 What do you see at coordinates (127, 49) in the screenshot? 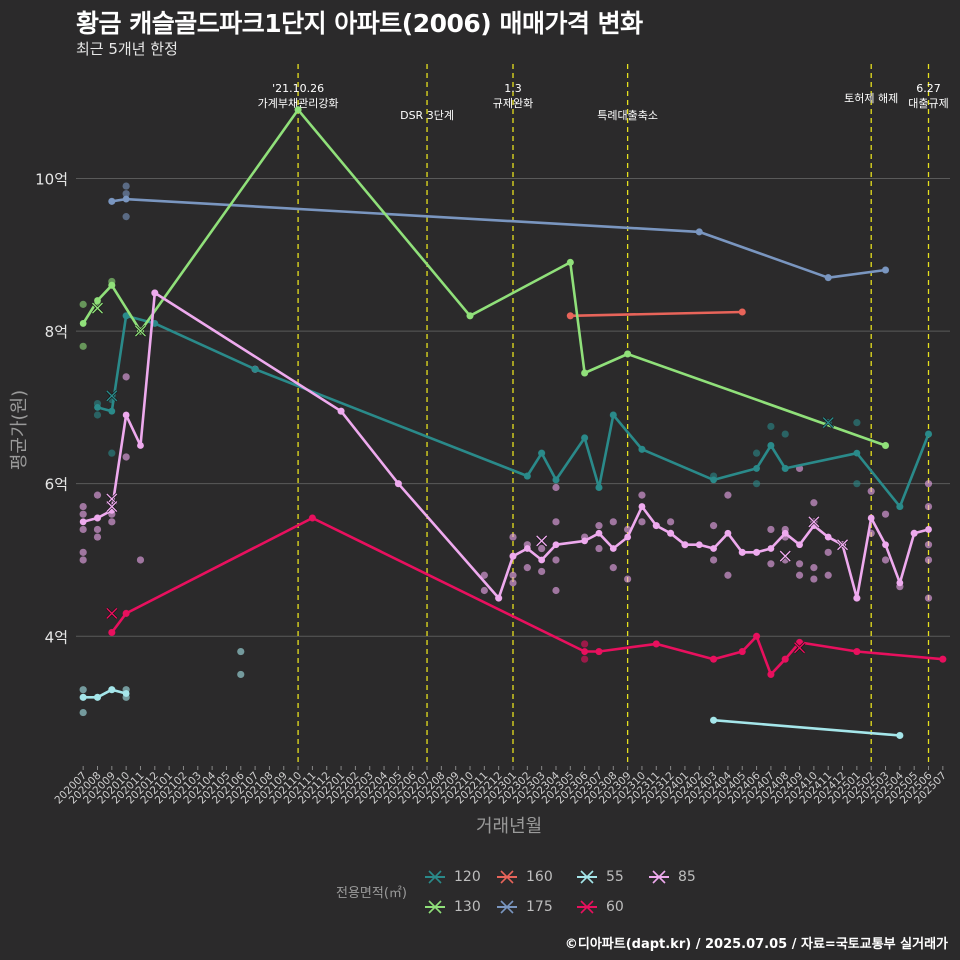
I see `chart-subtitle: 최근 5개년 한정` at bounding box center [127, 49].